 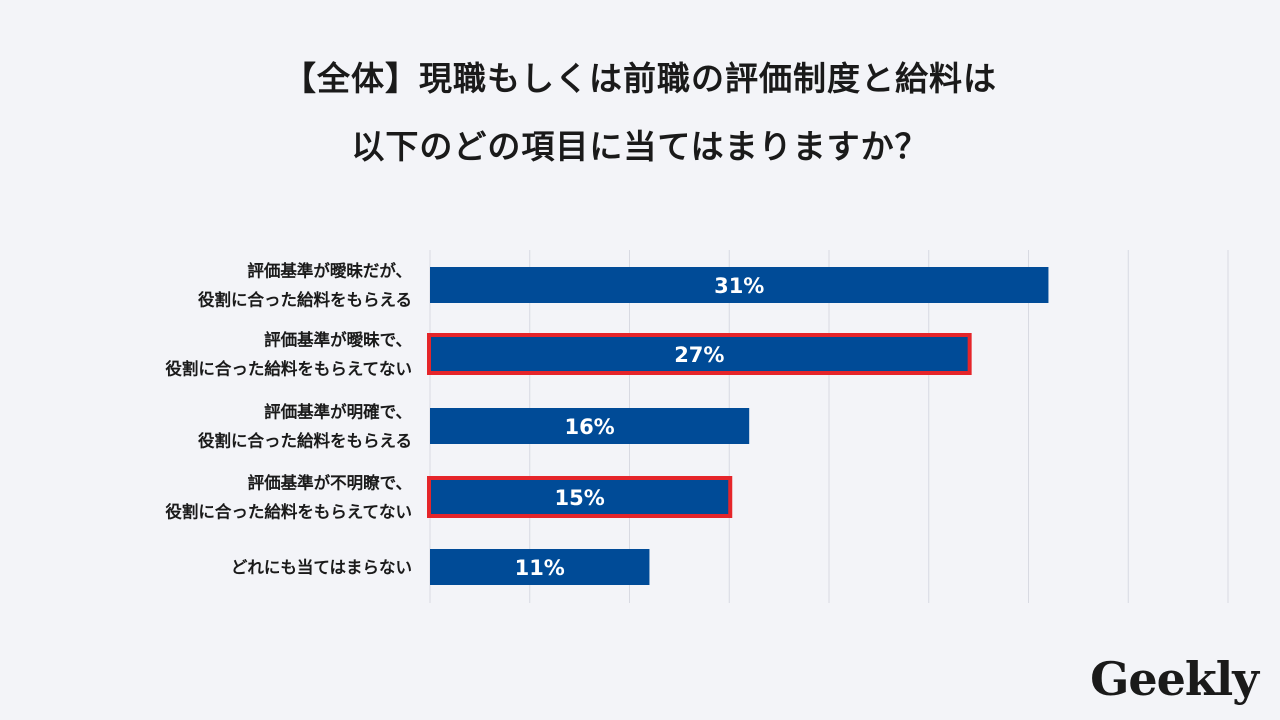 What do you see at coordinates (329, 271) in the screenshot?
I see `category-label: 評価基準が曖昧だが、` at bounding box center [329, 271].